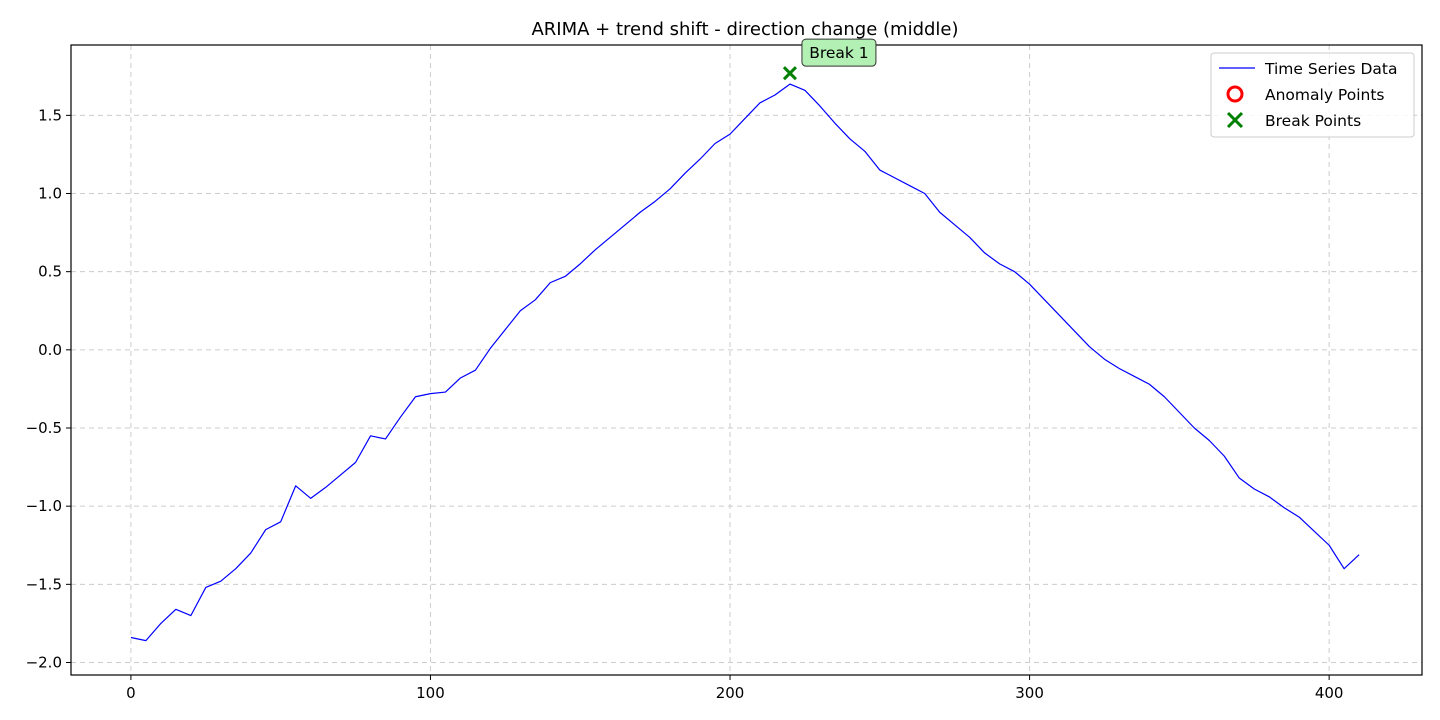  Describe the element at coordinates (1313, 121) in the screenshot. I see `legend-label: Break Points` at that location.